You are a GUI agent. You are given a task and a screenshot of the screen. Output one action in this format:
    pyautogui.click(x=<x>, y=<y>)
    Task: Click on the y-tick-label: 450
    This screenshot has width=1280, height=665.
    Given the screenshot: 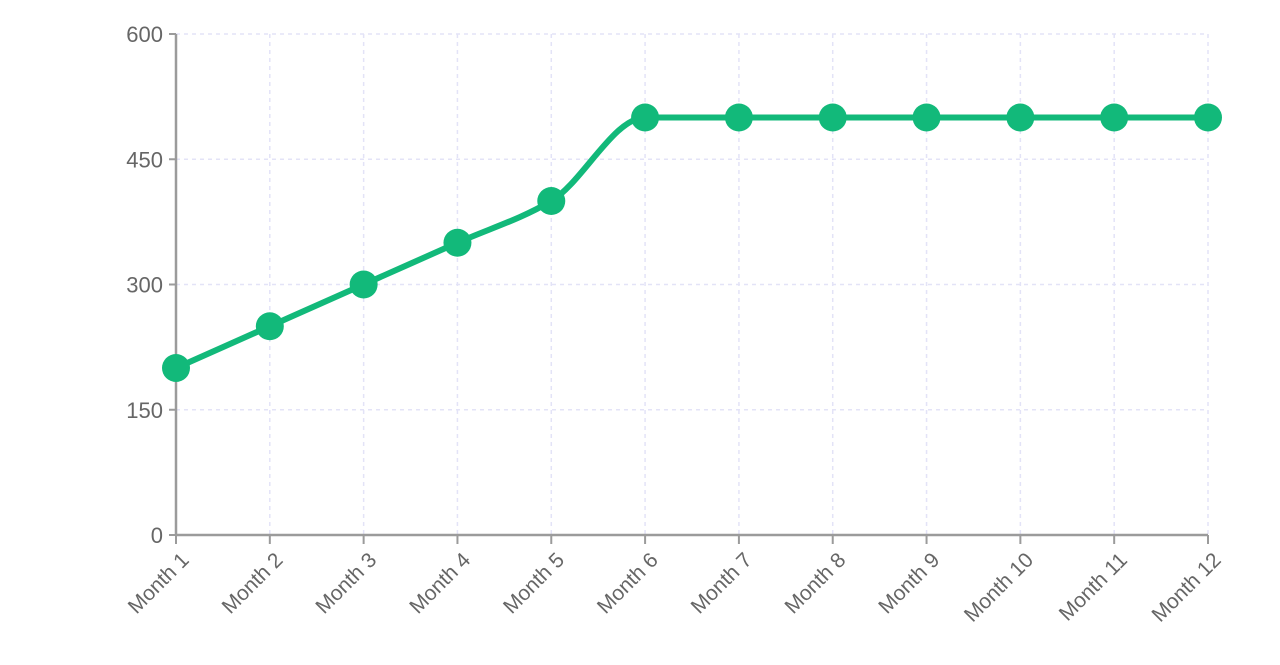 What is the action you would take?
    pyautogui.click(x=144, y=159)
    